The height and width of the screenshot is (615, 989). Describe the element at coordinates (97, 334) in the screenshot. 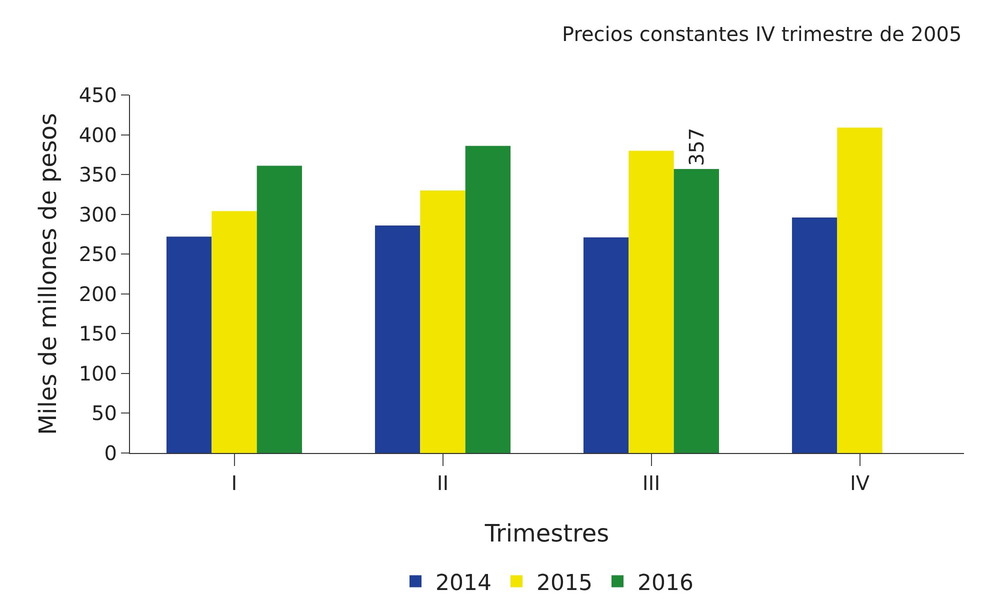

I see `y-tick-label: 150` at that location.